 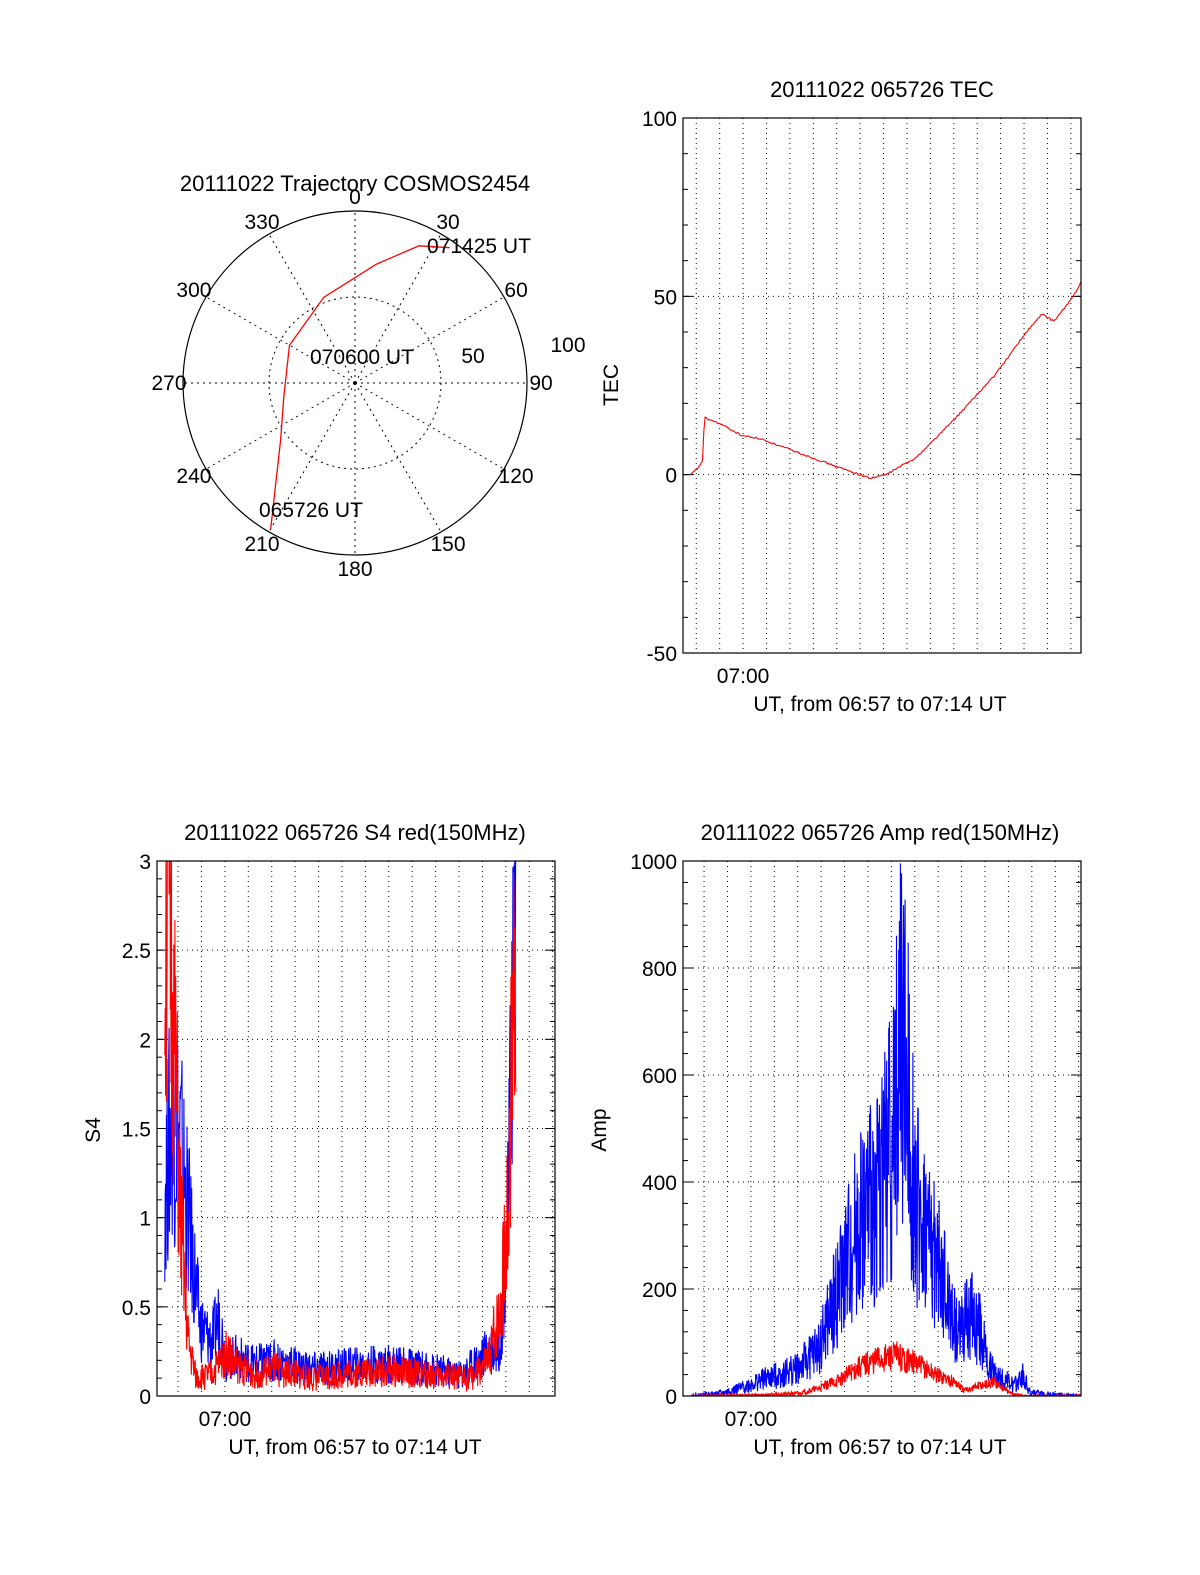 I want to click on polar-title: 20111022 Trajectory COSMOS2454, so click(x=355, y=183).